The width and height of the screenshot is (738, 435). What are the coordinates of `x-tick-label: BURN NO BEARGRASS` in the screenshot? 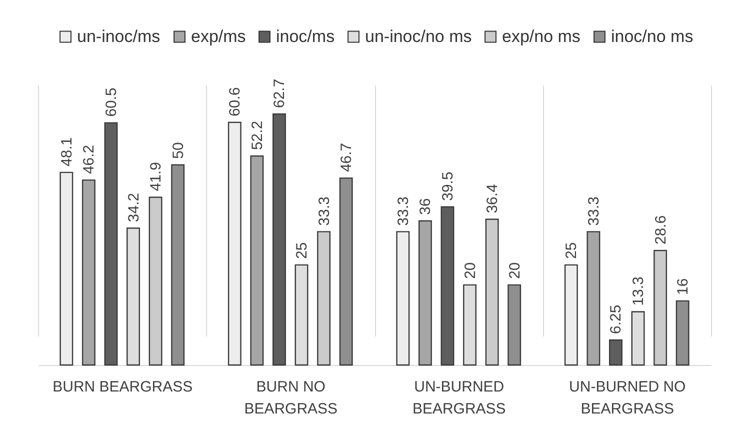 It's located at (291, 398).